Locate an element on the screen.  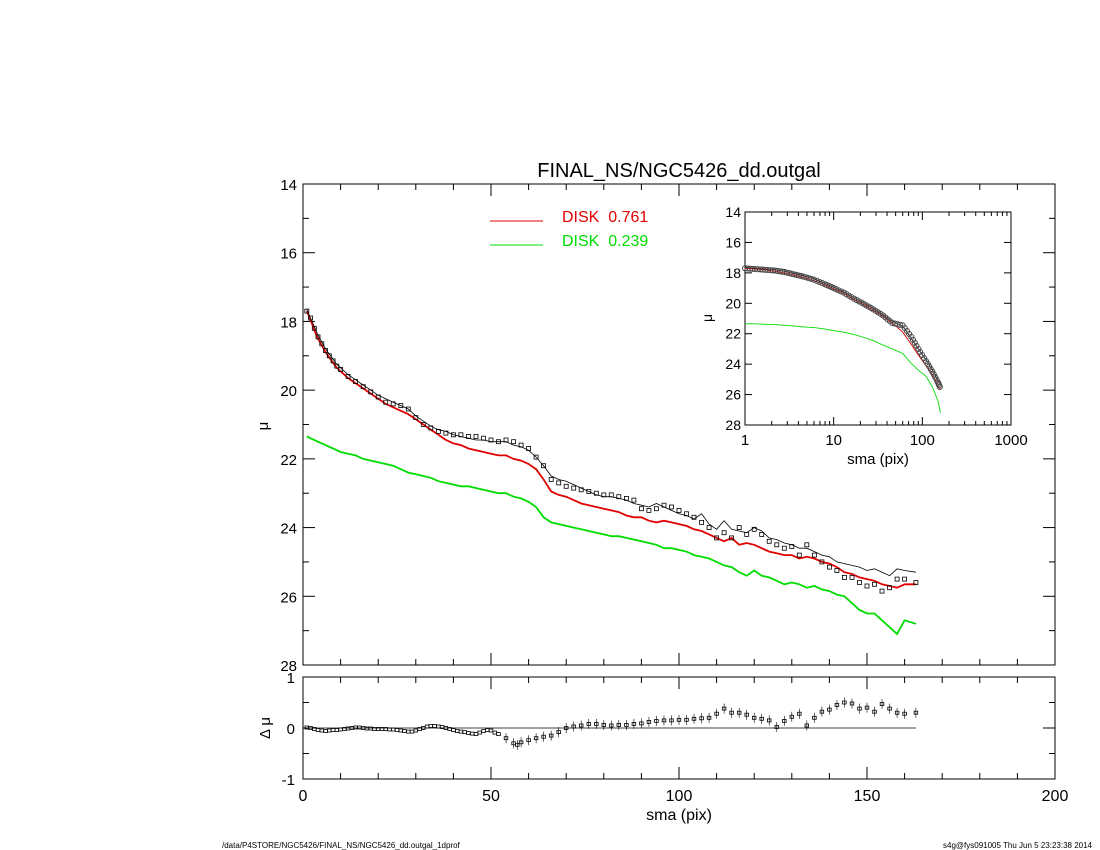
inset-xtick-label: 100 is located at coordinates (922, 440).